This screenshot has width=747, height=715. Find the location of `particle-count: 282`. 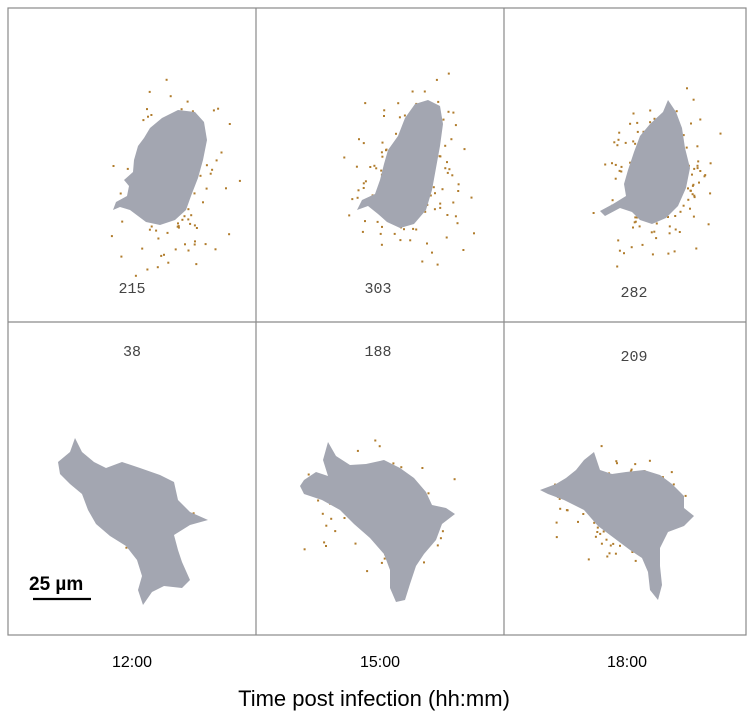

particle-count: 282 is located at coordinates (633, 293).